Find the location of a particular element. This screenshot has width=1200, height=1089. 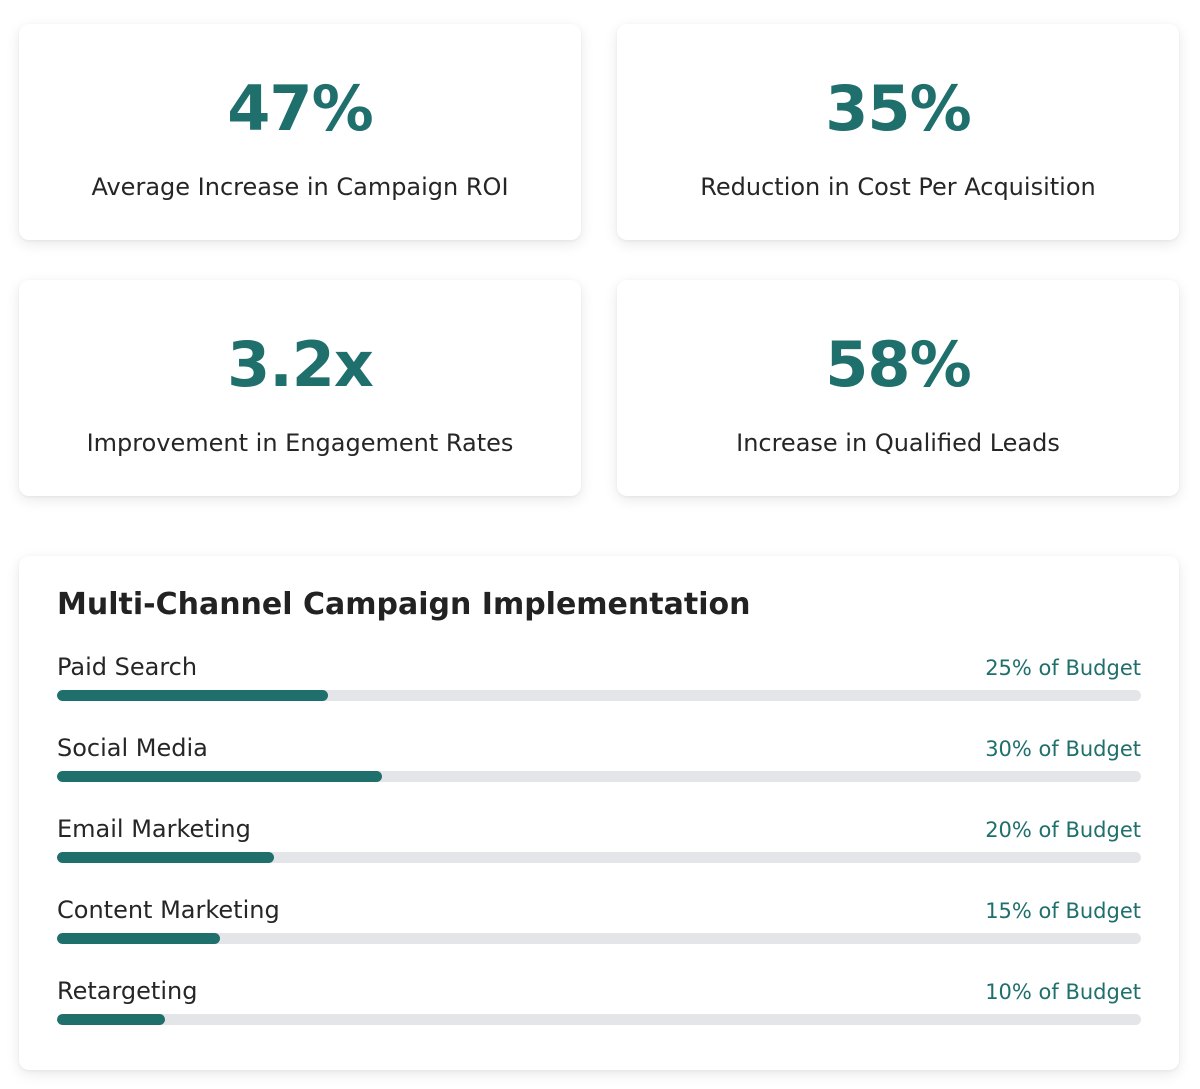

channel-name: Content Marketing is located at coordinates (168, 910).